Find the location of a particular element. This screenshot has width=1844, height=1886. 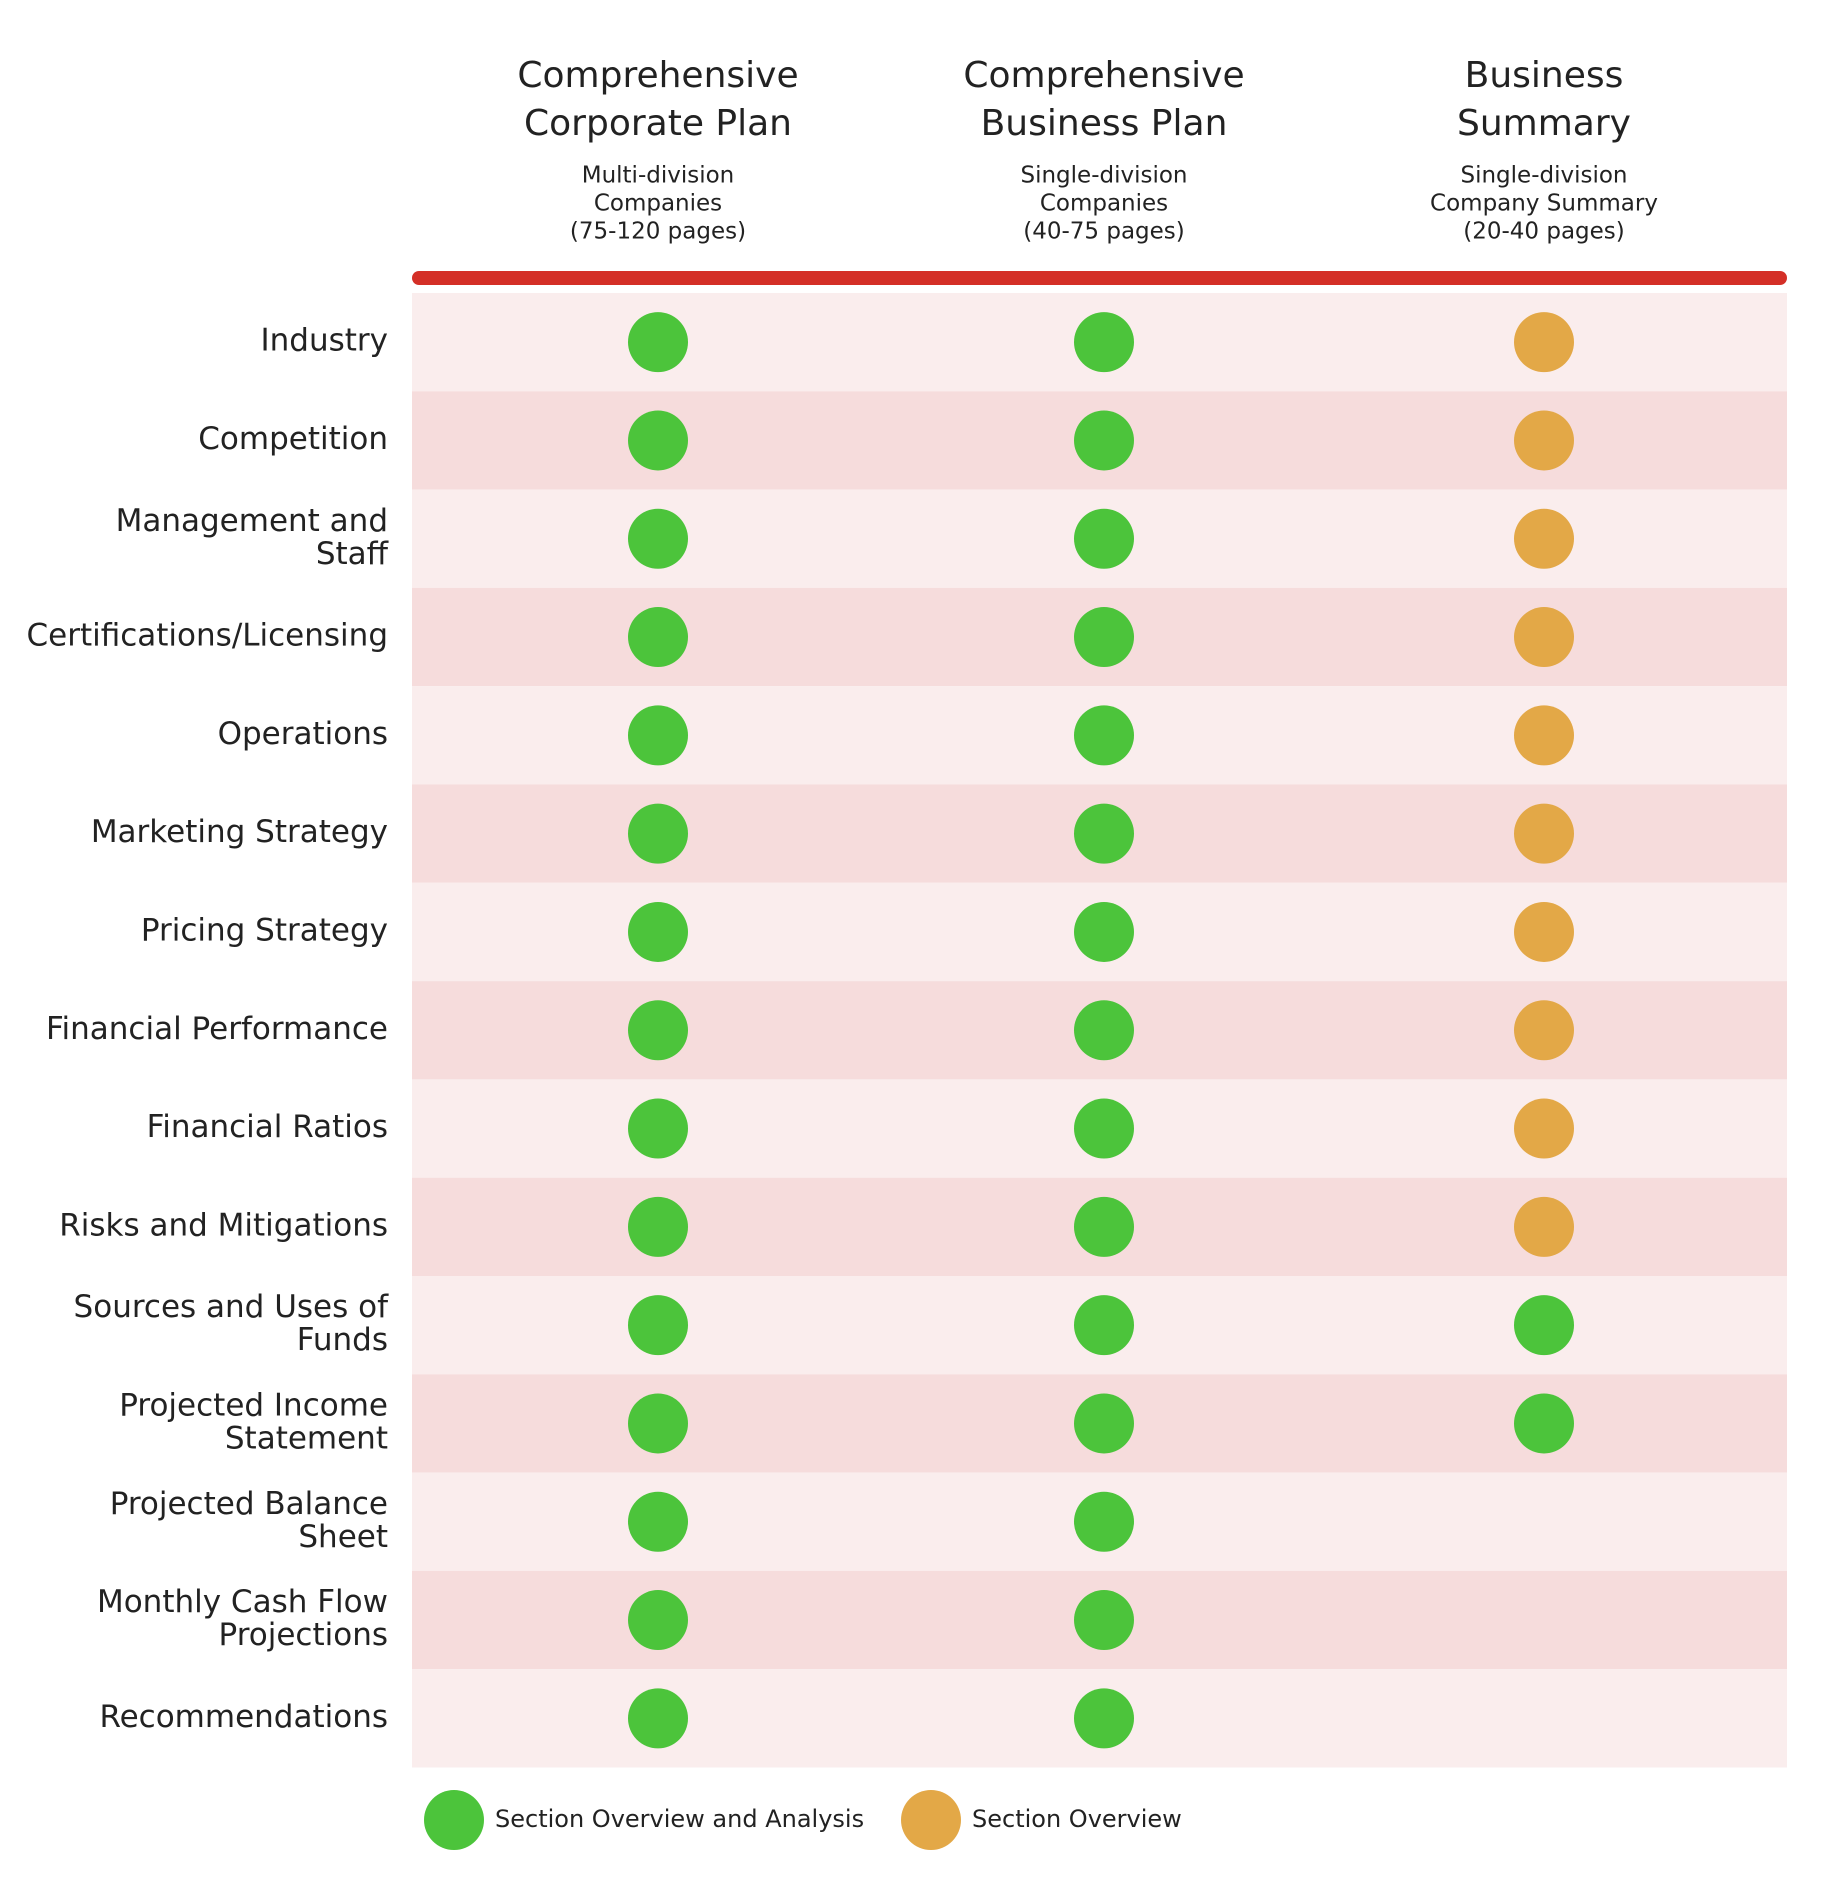

column-subtitle: (20-40 pages) is located at coordinates (1544, 232).